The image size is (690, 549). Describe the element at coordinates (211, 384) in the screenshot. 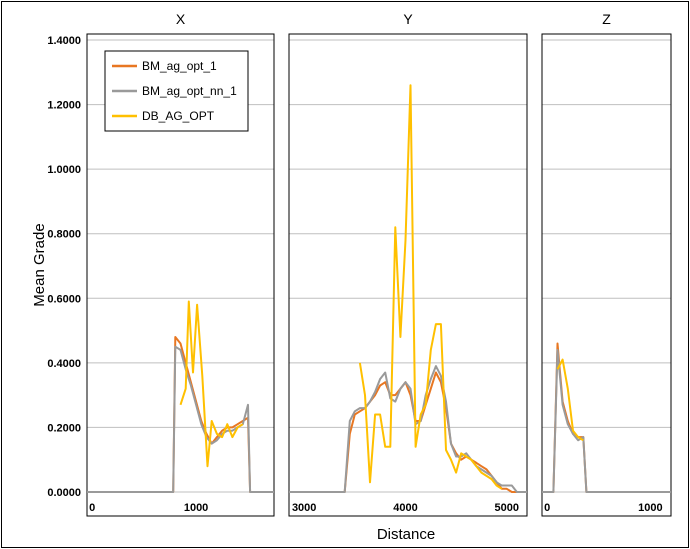

I see `series-line-x-db-ag-opt` at that location.